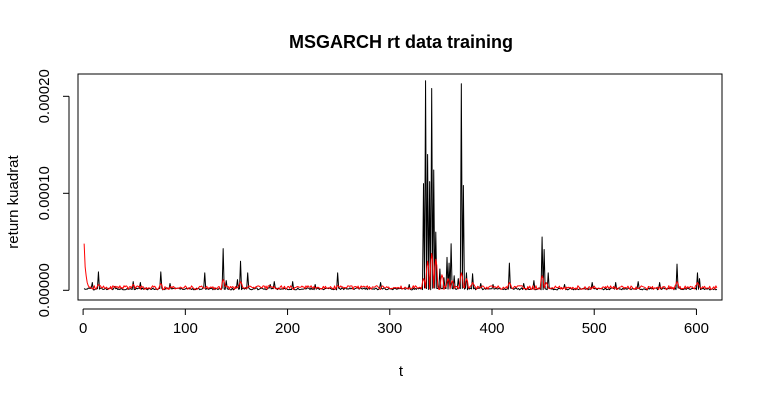 The height and width of the screenshot is (400, 762). Describe the element at coordinates (83, 328) in the screenshot. I see `x-tick-label: 0` at that location.